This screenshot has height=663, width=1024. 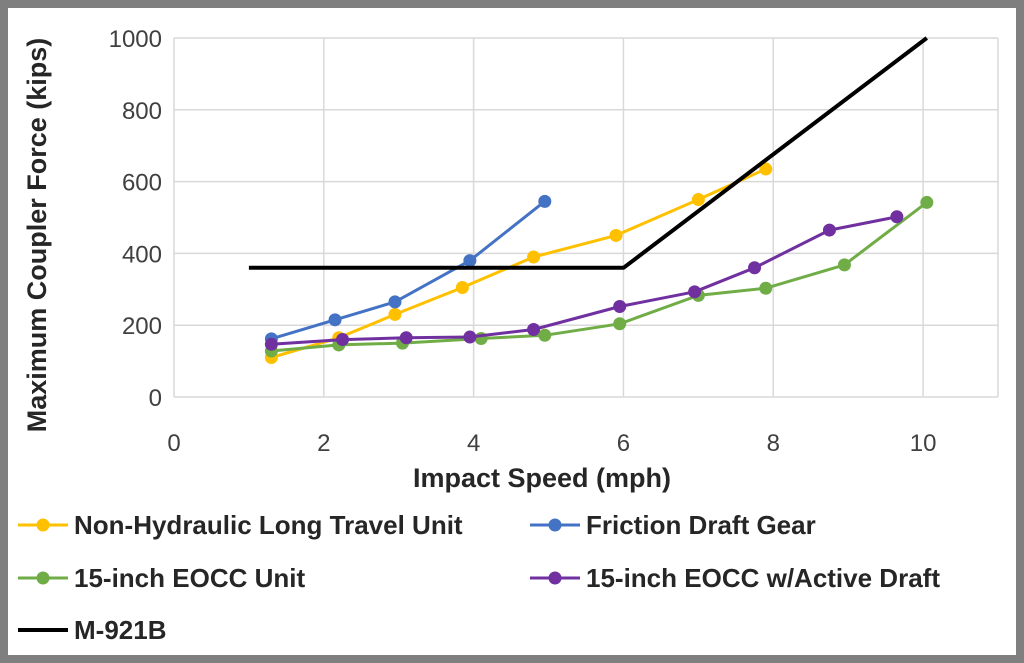 What do you see at coordinates (142, 183) in the screenshot?
I see `y-tick-label: 600` at bounding box center [142, 183].